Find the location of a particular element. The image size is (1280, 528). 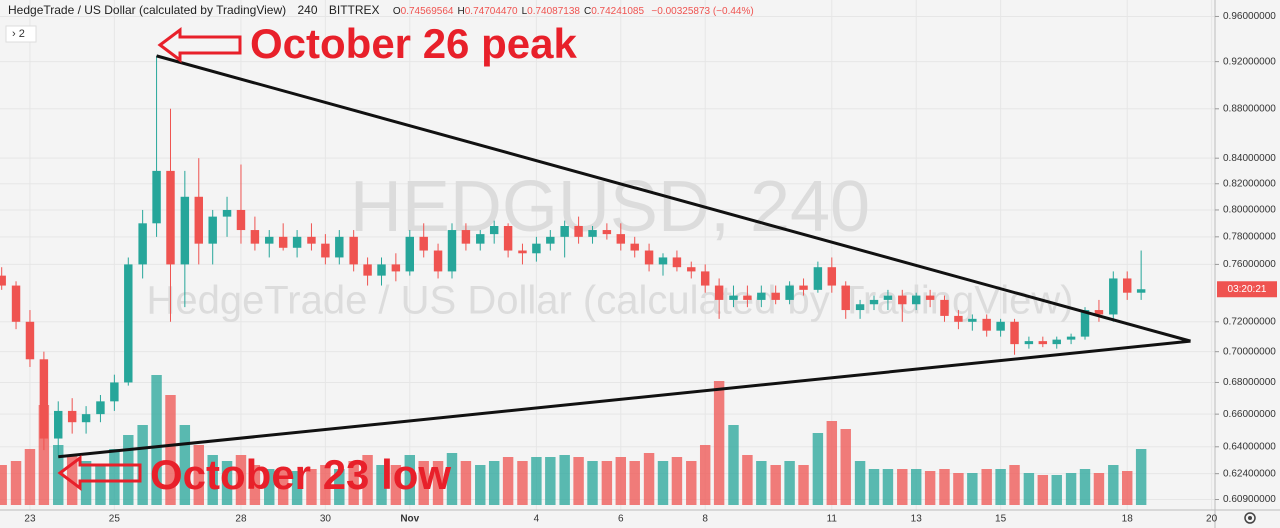

y-tick-label: 0.82000000 is located at coordinates (1249, 183).